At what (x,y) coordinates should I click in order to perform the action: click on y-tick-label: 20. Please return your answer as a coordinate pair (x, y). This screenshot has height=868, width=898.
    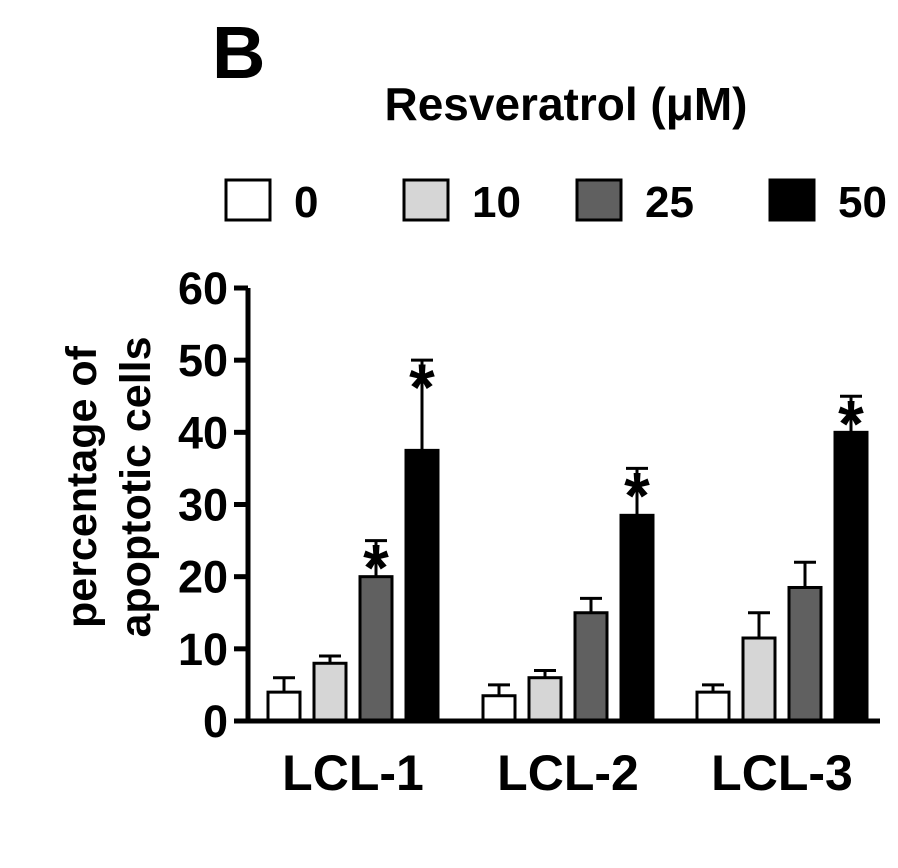
    Looking at the image, I should click on (203, 577).